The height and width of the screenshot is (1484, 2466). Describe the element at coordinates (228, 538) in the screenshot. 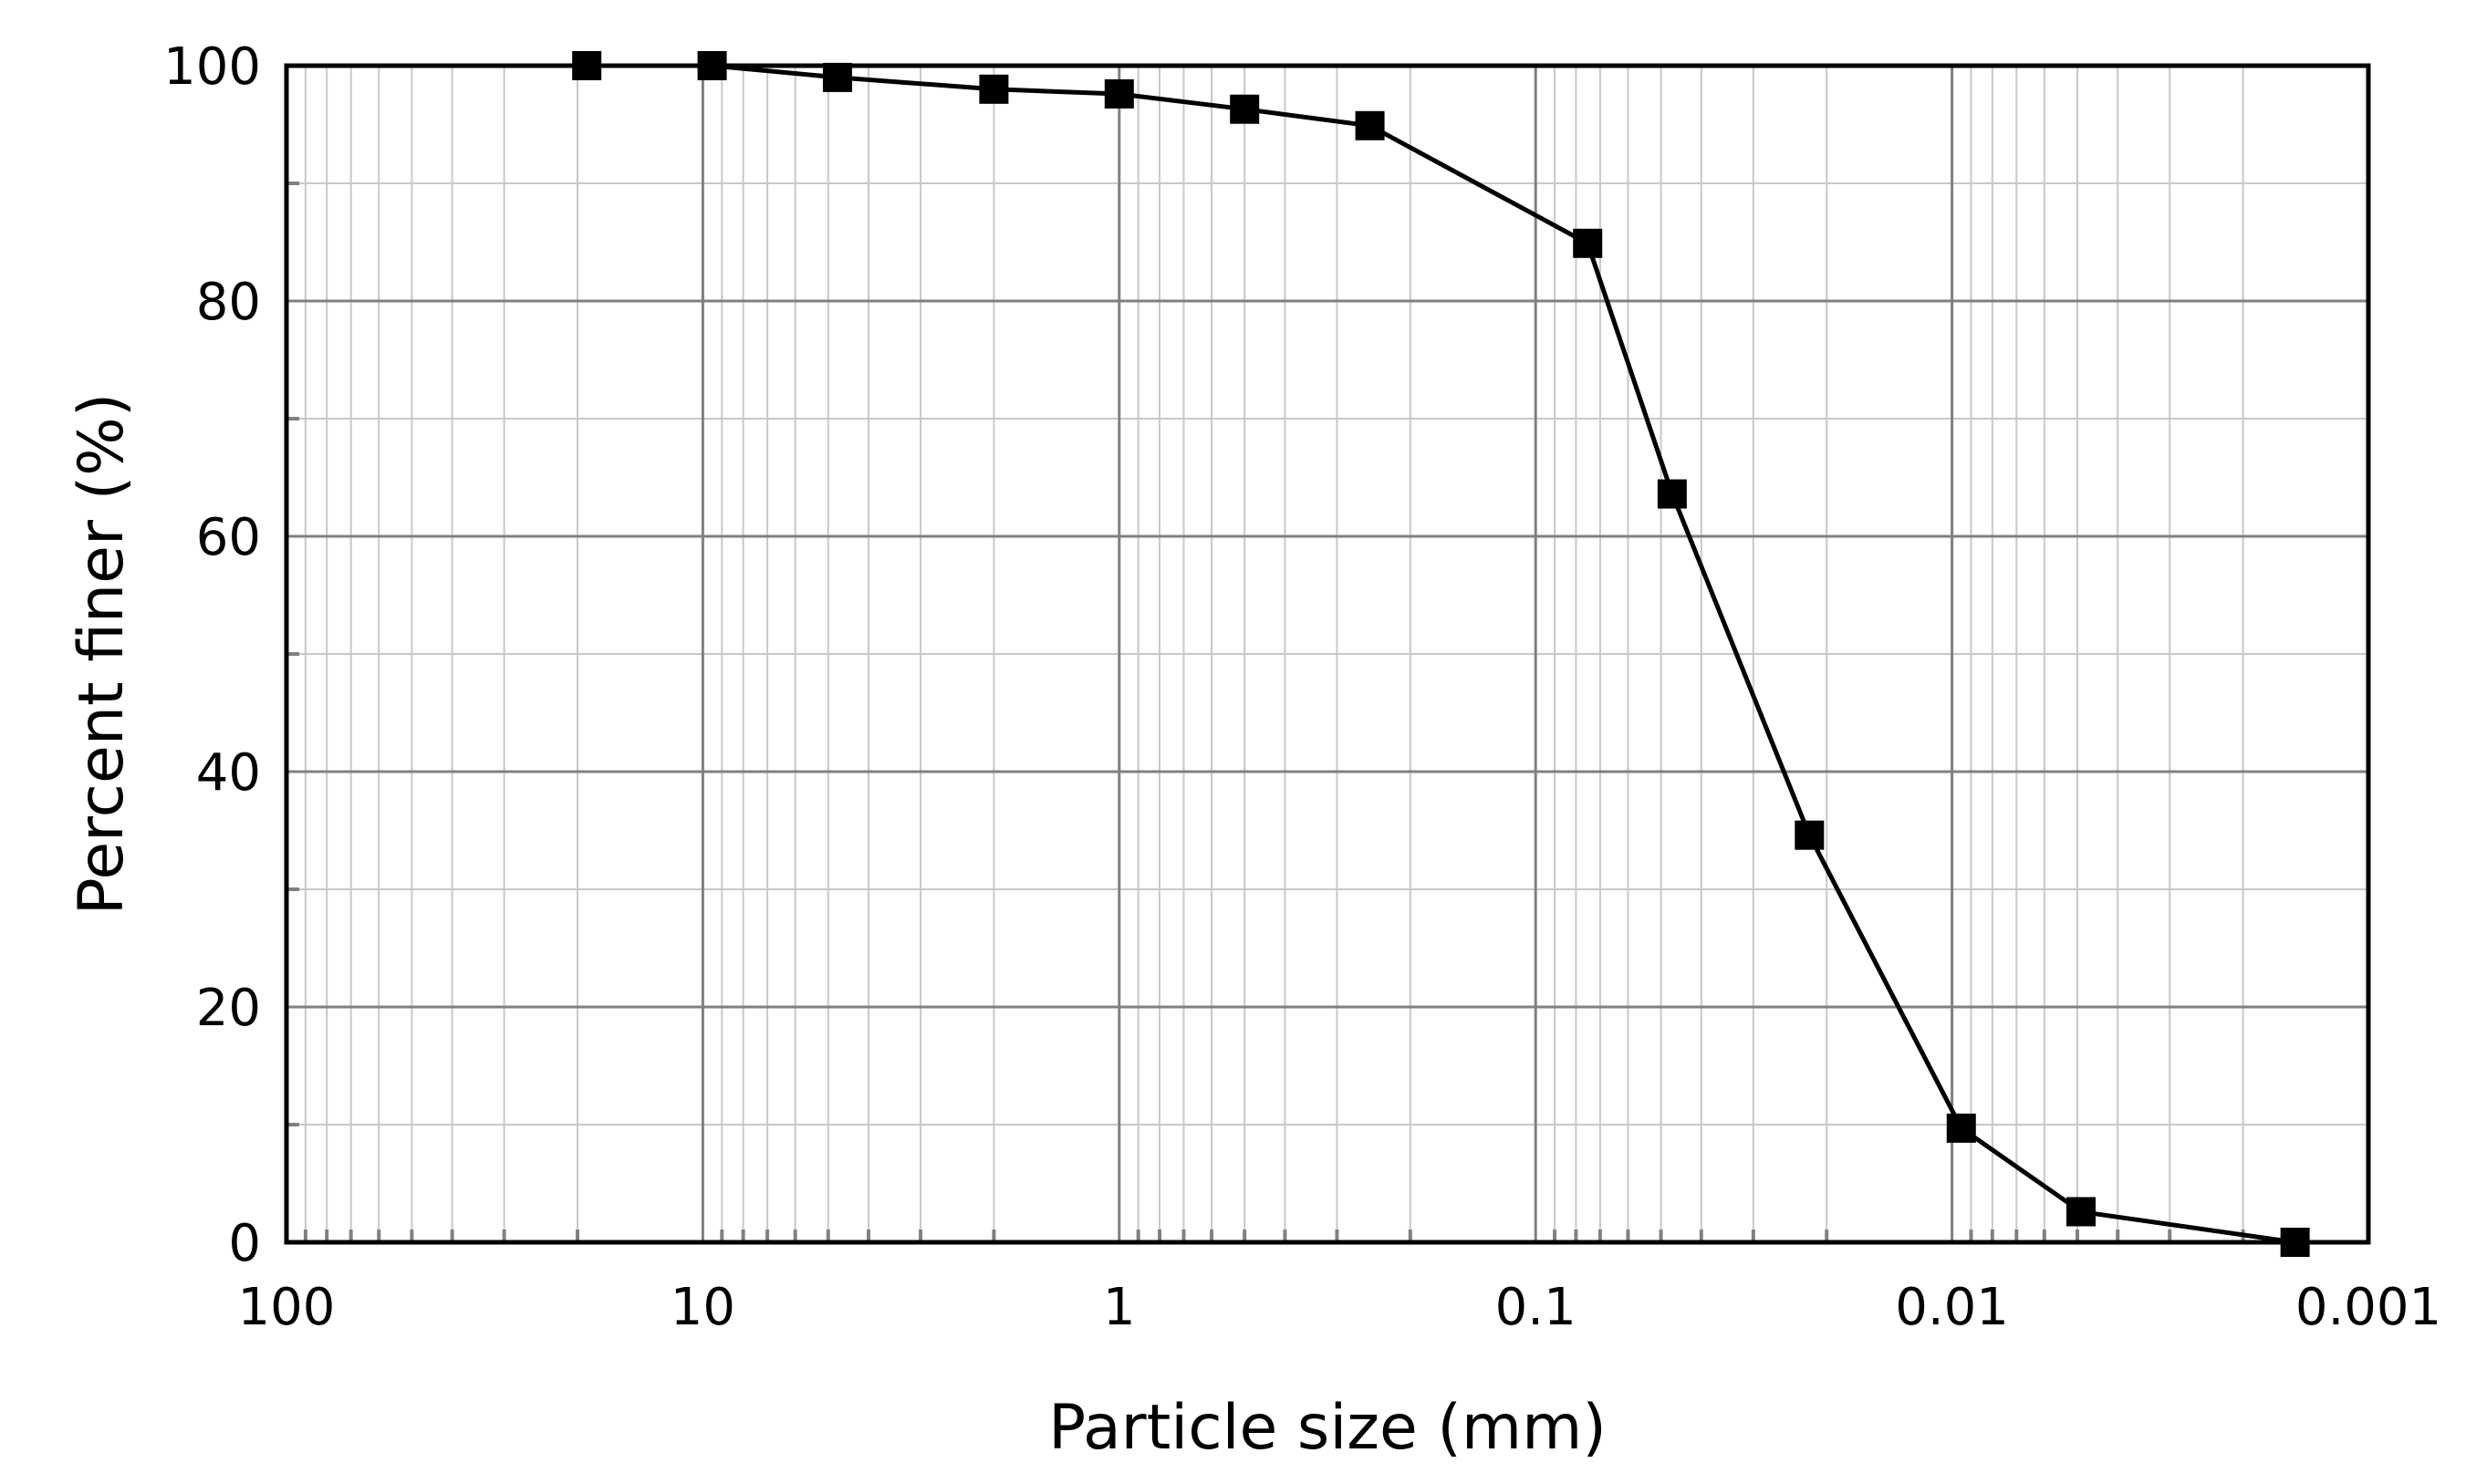

I see `y-tick-label: 60` at that location.